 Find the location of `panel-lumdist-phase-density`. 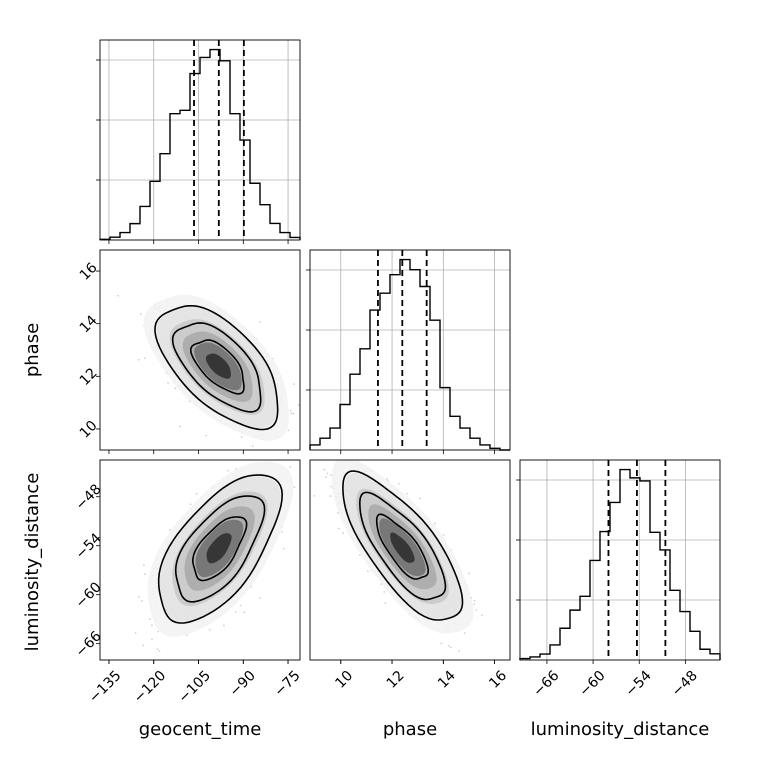

panel-lumdist-phase-density is located at coordinates (398, 541).